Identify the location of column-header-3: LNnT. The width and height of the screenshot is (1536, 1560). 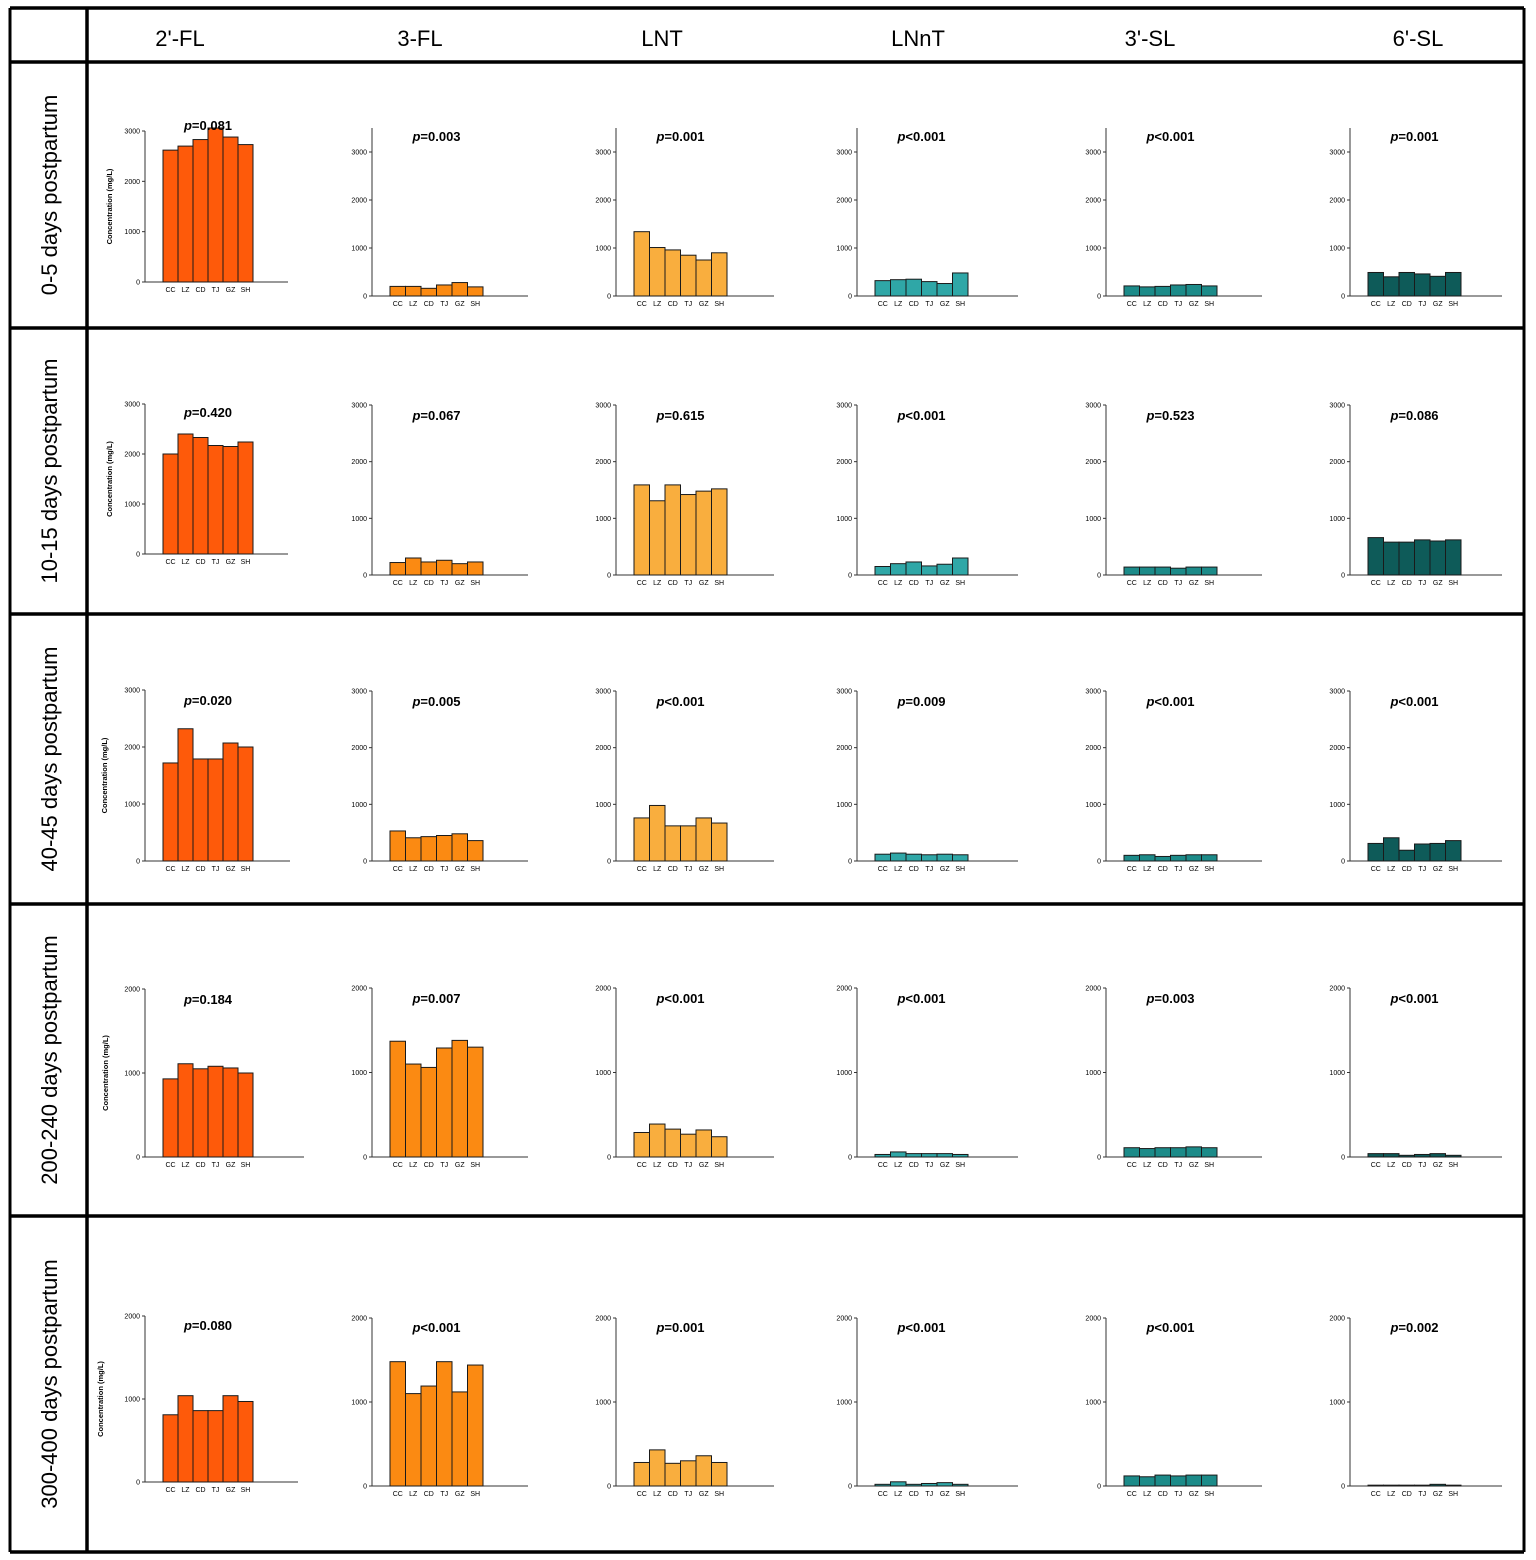
(918, 38).